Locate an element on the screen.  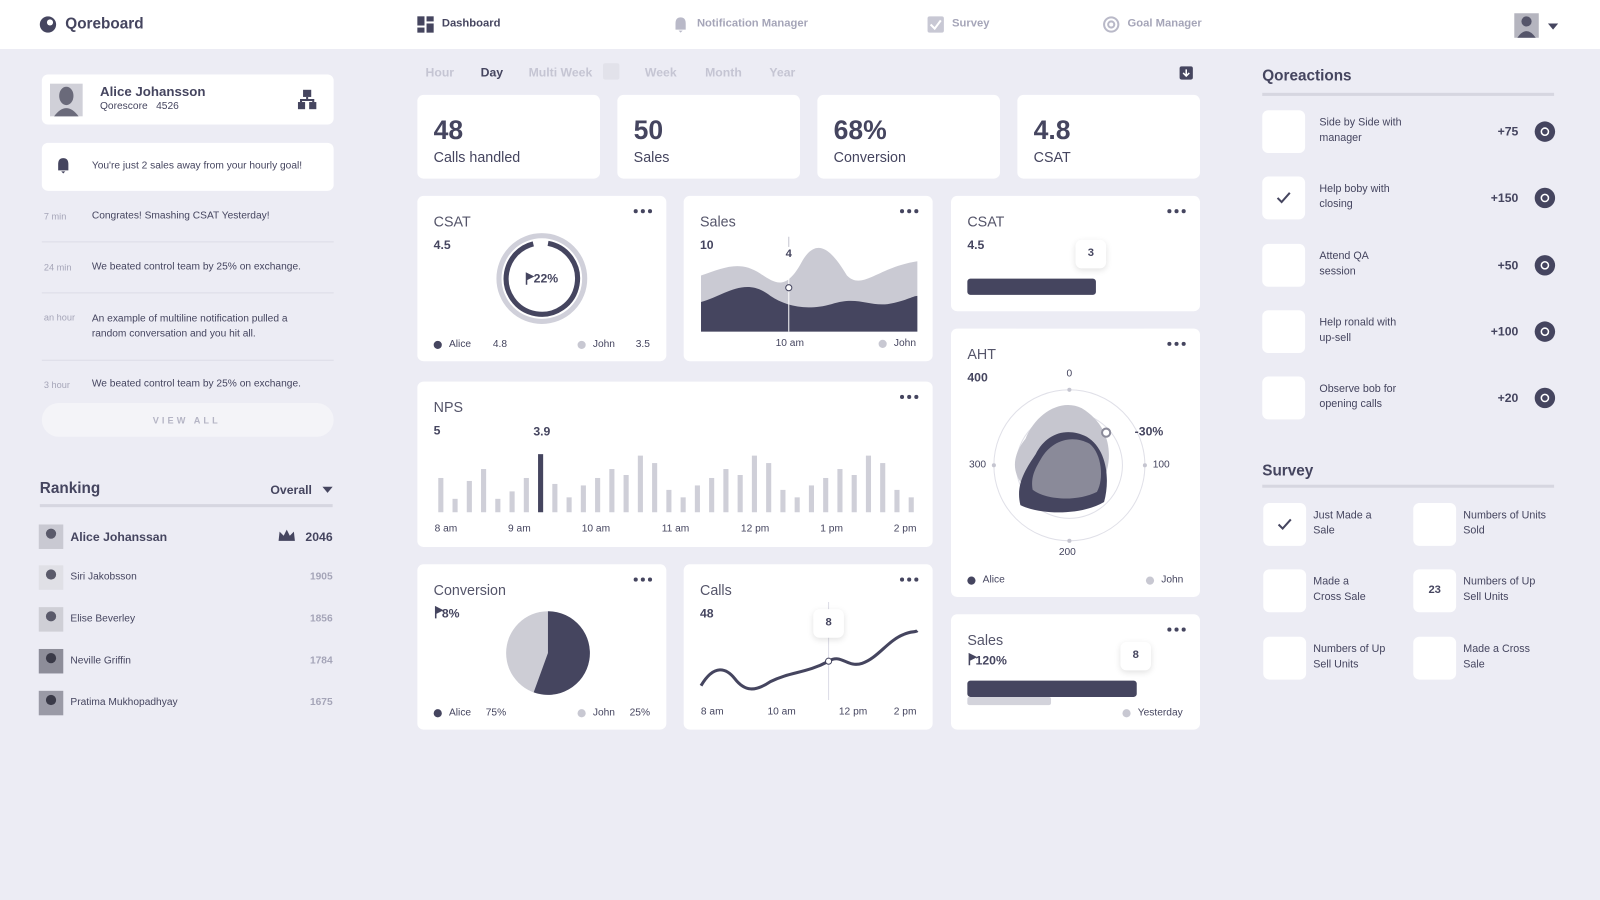
tab: Multi Week is located at coordinates (560, 72).